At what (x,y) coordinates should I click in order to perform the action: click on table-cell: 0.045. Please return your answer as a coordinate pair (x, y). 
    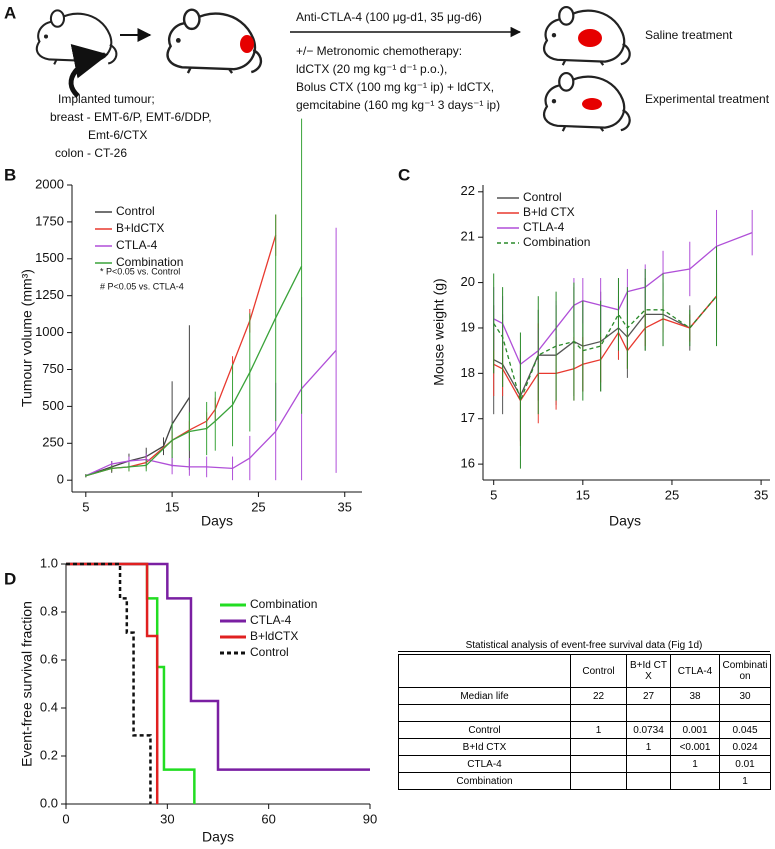
    Looking at the image, I should click on (745, 730).